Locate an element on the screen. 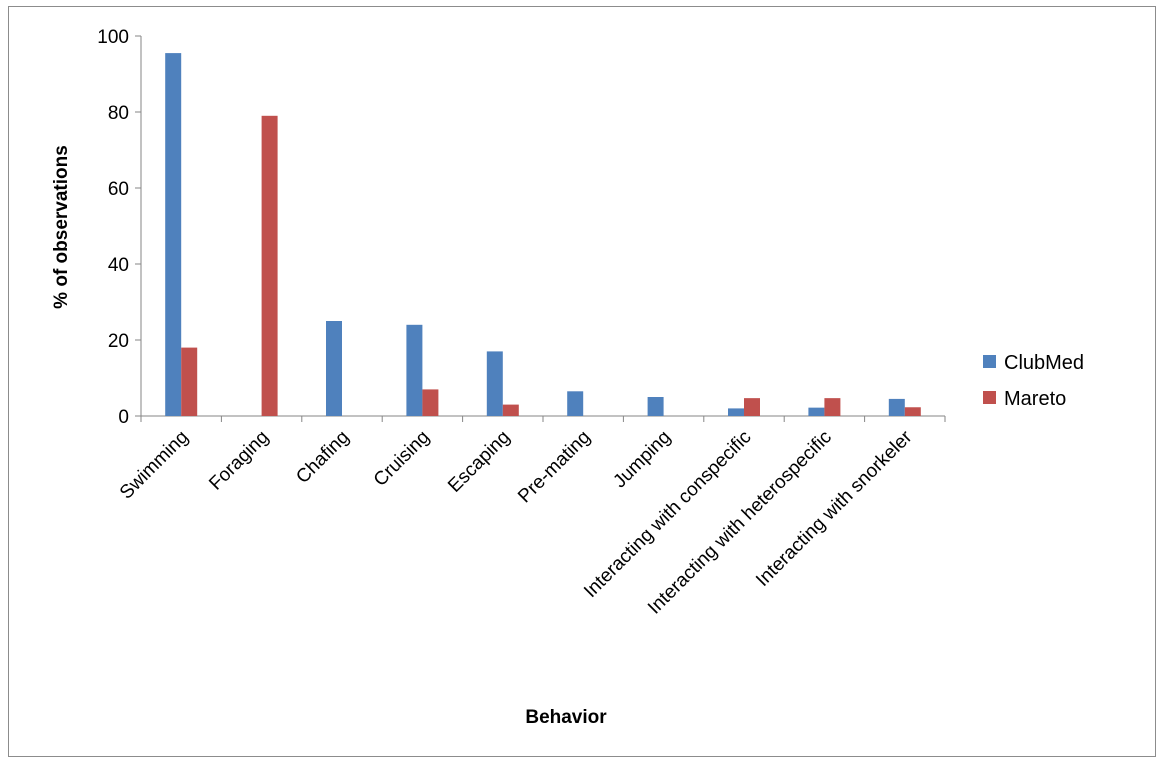 The image size is (1159, 759). y-tick-label: 100 is located at coordinates (113, 37).